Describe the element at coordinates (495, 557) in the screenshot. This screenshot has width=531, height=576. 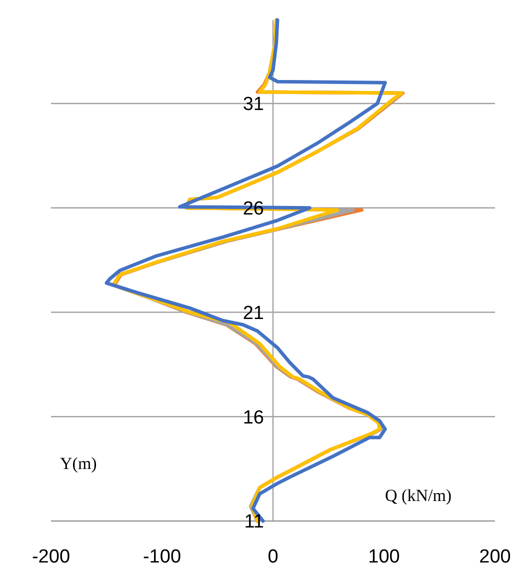
I see `x-tick-label: 200` at that location.